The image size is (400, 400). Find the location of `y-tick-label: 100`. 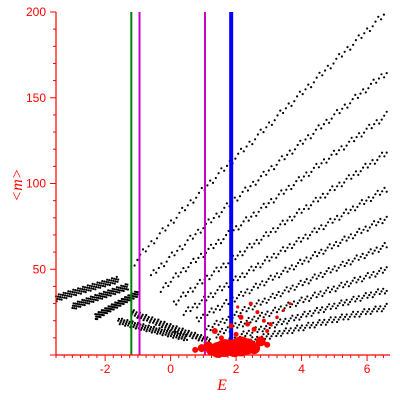

y-tick-label: 100 is located at coordinates (36, 184).